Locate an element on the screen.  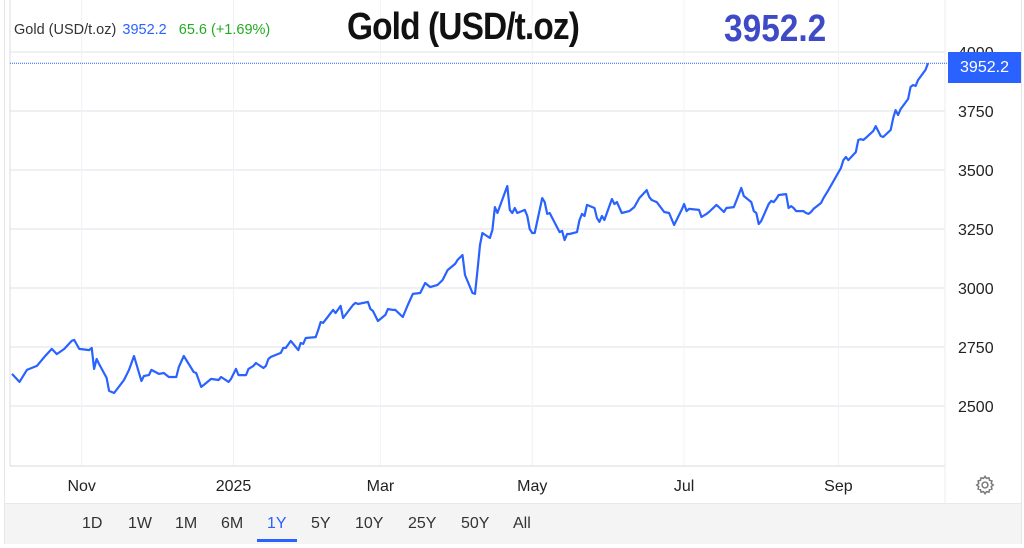
chart-legend: Gold (USD/t.oz) 3952.2 65.6 (+1.69%) is located at coordinates (142, 30).